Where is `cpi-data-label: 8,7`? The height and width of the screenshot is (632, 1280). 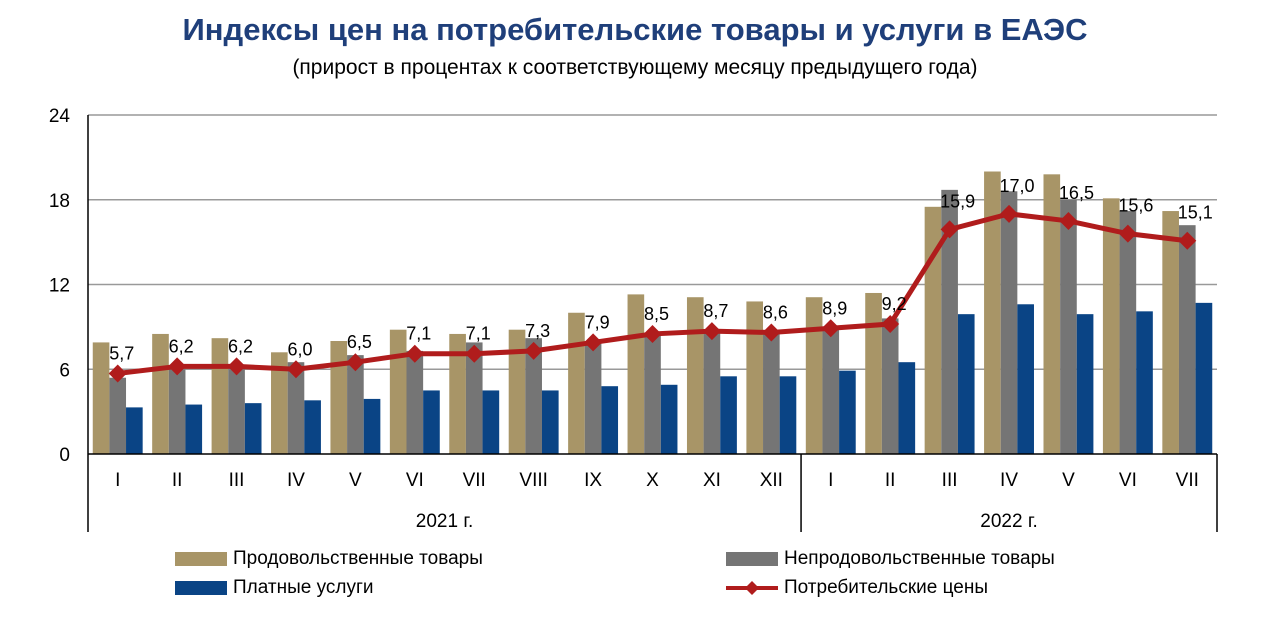
cpi-data-label: 8,7 is located at coordinates (715, 311).